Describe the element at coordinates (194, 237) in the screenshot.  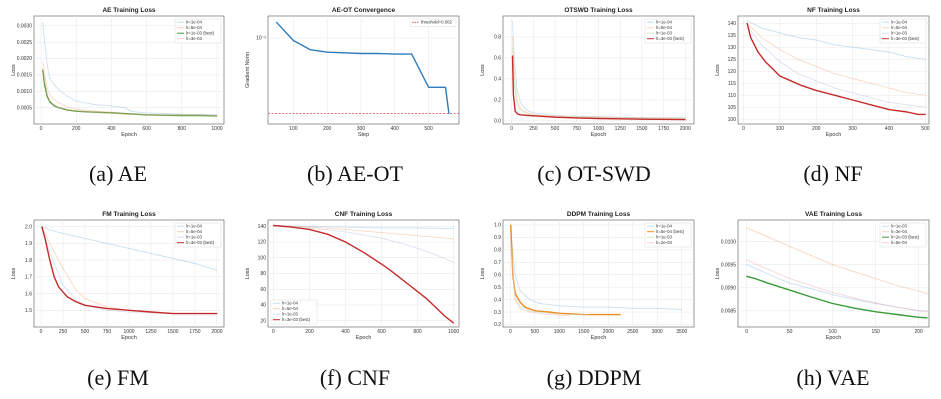
I see `legend-label: lr=1e-03` at that location.